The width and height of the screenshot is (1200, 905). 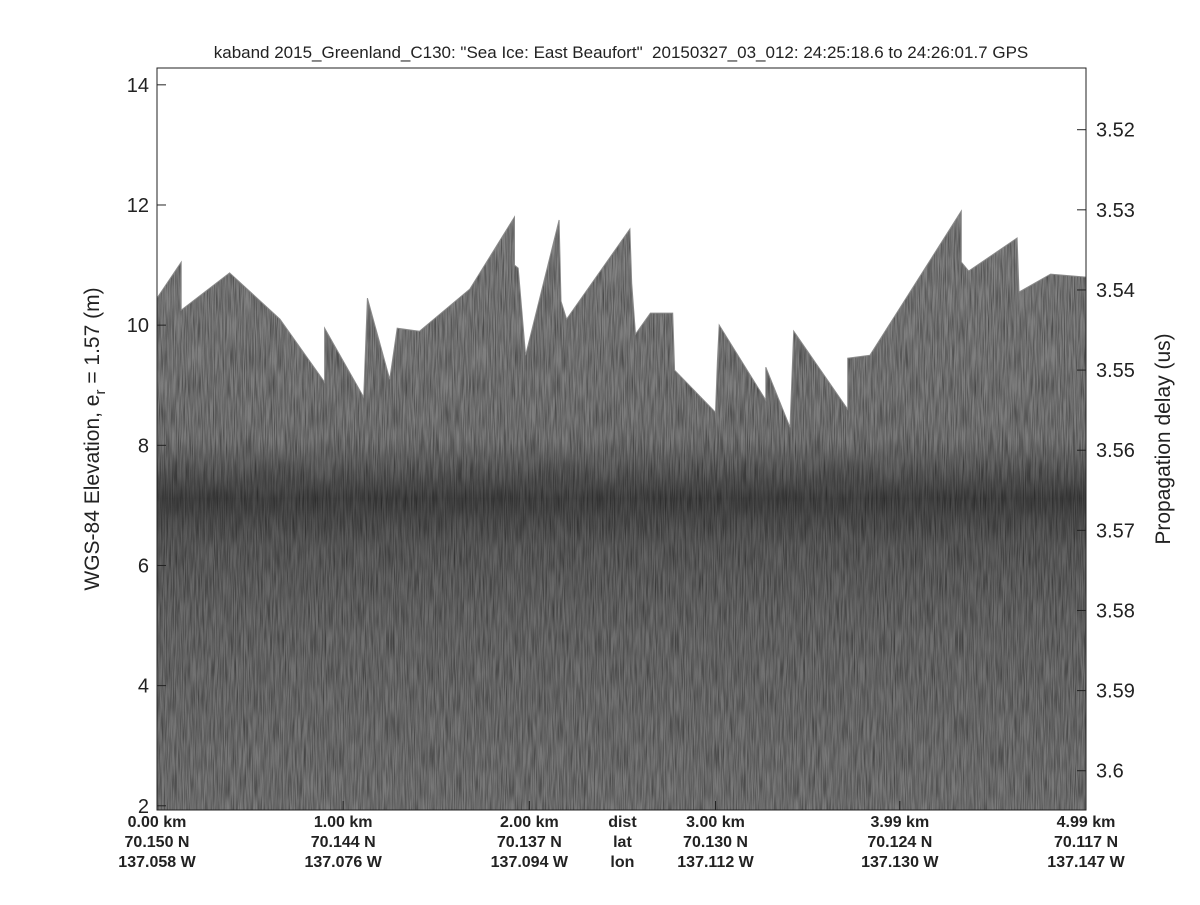 What do you see at coordinates (715, 842) in the screenshot?
I see `lat-label: 70.130 N` at bounding box center [715, 842].